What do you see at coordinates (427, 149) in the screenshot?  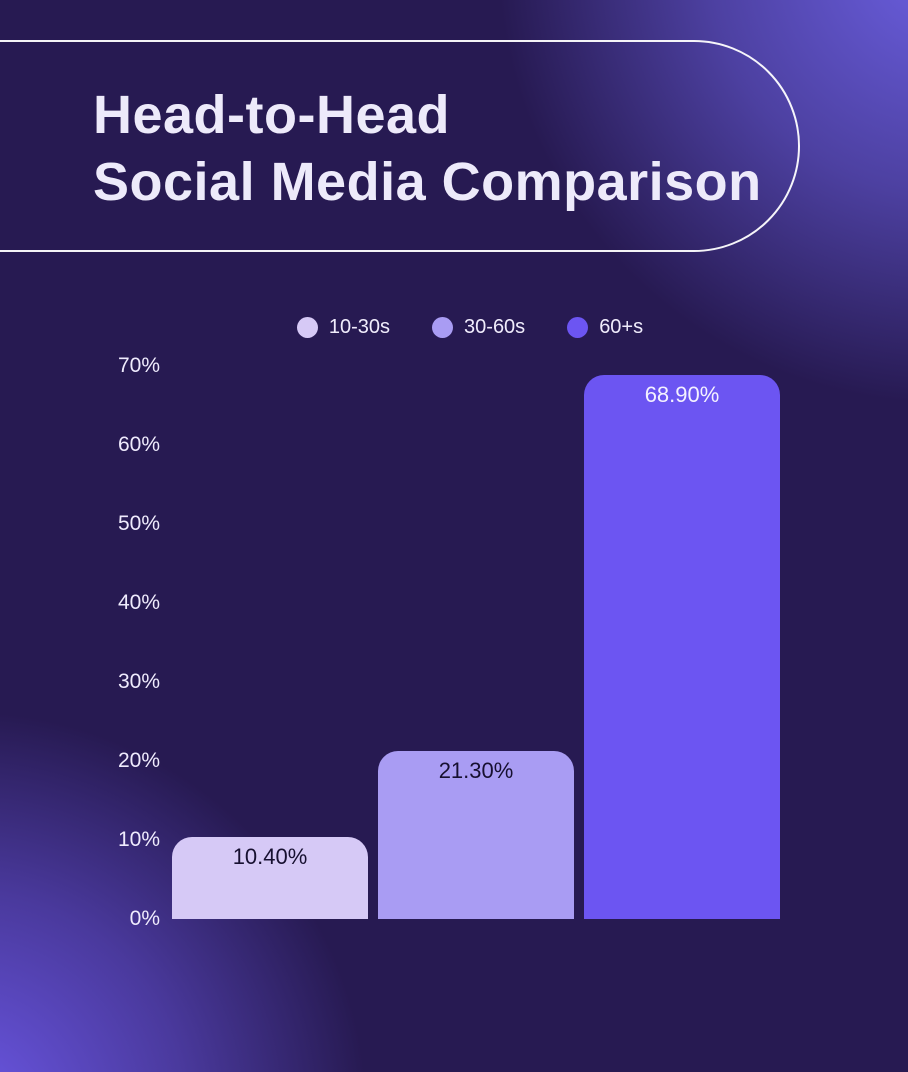 I see `page-title: Head-to-Head Social Media Comparison` at bounding box center [427, 149].